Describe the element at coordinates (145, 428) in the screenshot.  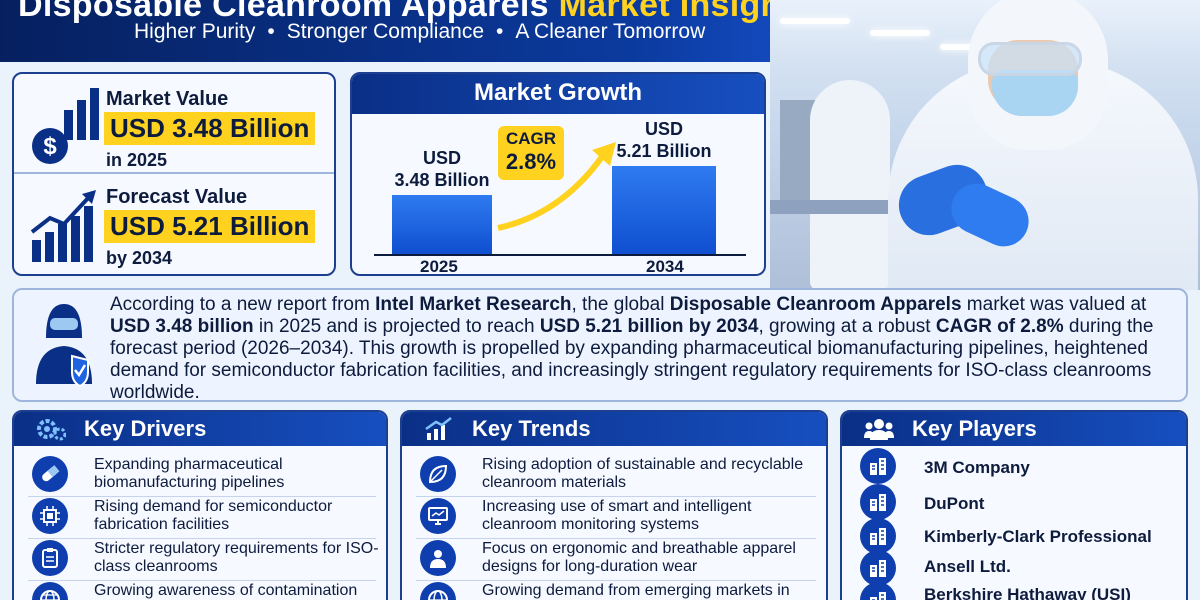
I see `key-drivers-title: Key Drivers` at that location.